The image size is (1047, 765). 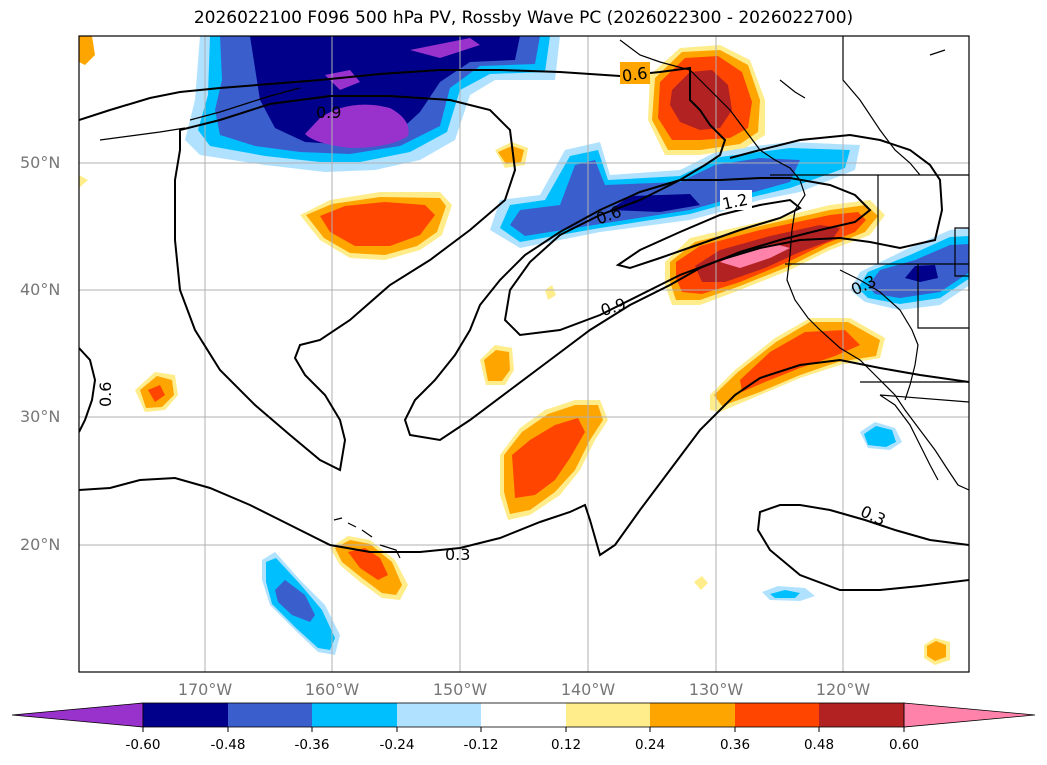 I want to click on lon-label: 170°W, so click(x=205, y=689).